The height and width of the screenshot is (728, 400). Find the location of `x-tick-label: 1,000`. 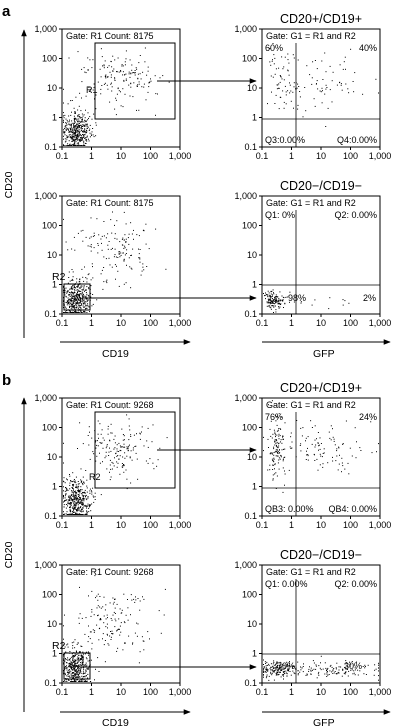

x-tick-label: 1,000 is located at coordinates (380, 692).